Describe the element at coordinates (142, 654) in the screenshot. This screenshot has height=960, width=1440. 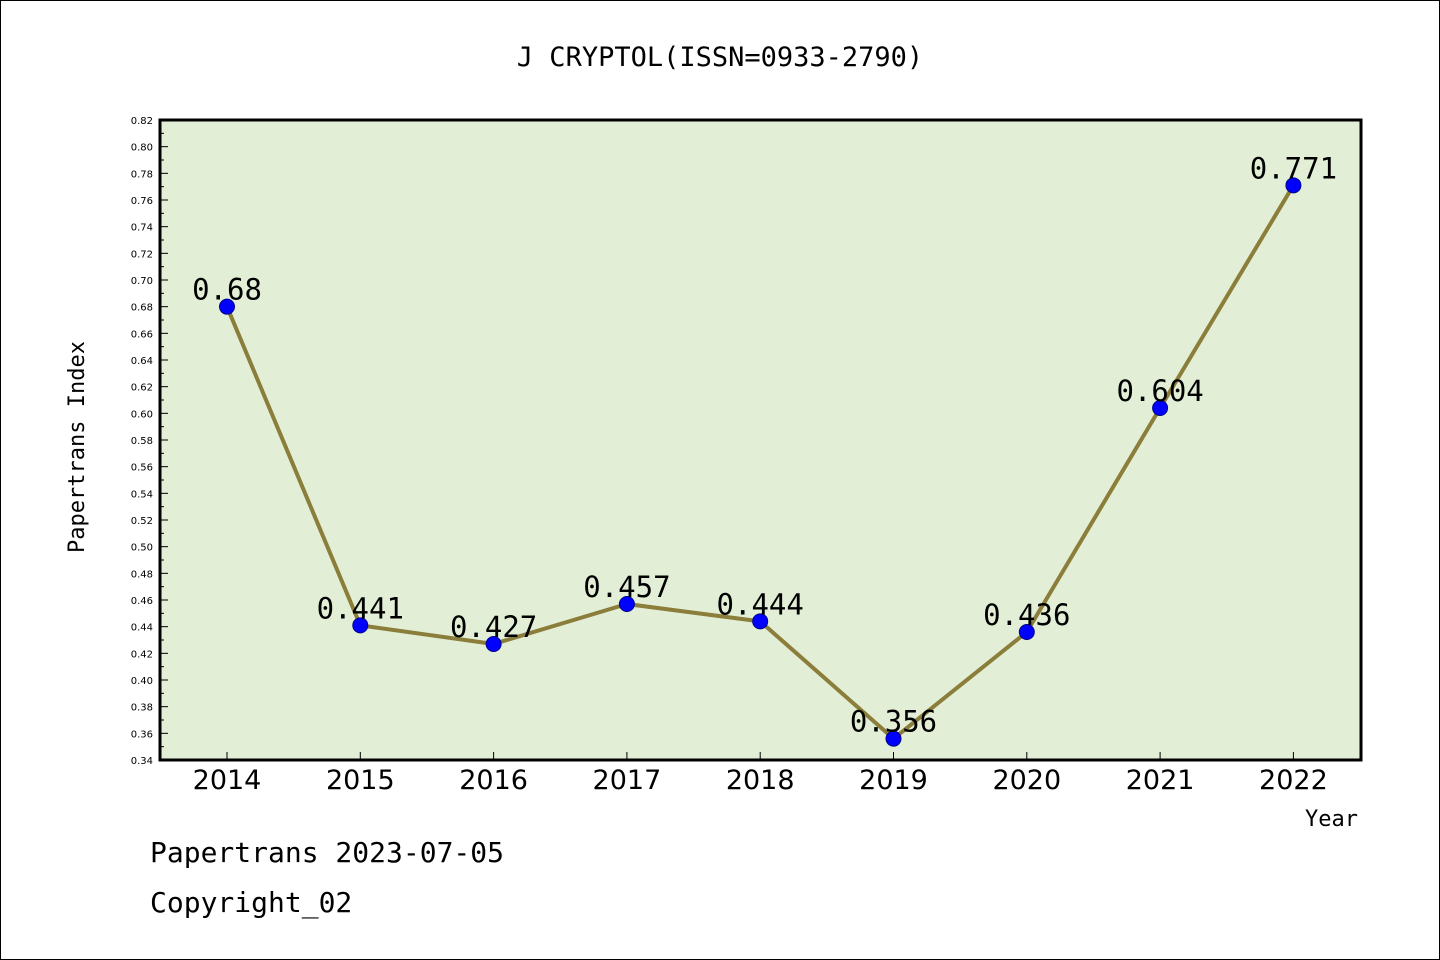
I see `y-tick-label: 0.42` at that location.